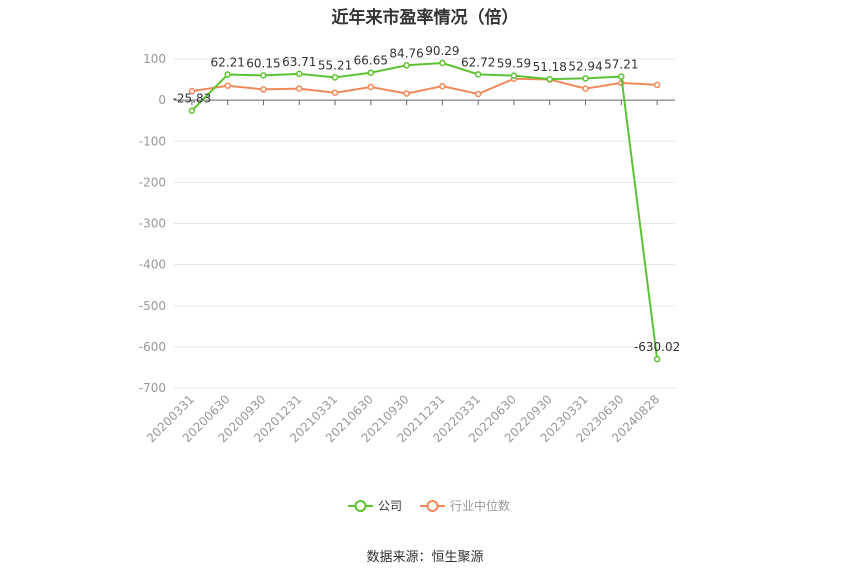 The height and width of the screenshot is (575, 850). What do you see at coordinates (657, 347) in the screenshot?
I see `data-label: -630.02` at bounding box center [657, 347].